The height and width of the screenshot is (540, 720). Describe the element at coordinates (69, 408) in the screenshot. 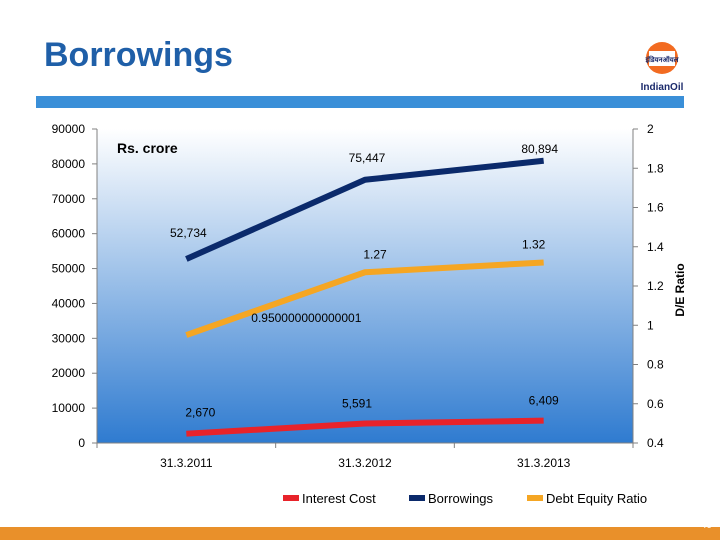

I see `left-tick-label: 10000` at that location.